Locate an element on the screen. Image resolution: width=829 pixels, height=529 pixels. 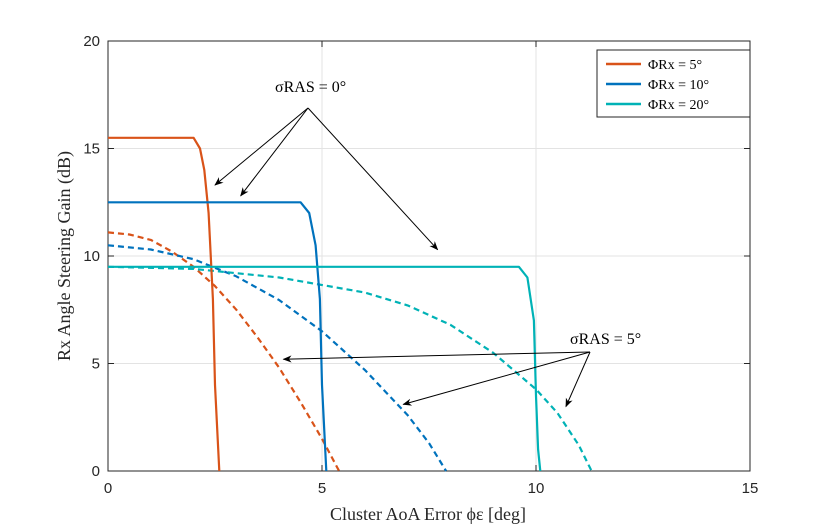
legend: ΦRx = 5° ΦRx = 10° ΦRx = 20° is located at coordinates (673, 83).